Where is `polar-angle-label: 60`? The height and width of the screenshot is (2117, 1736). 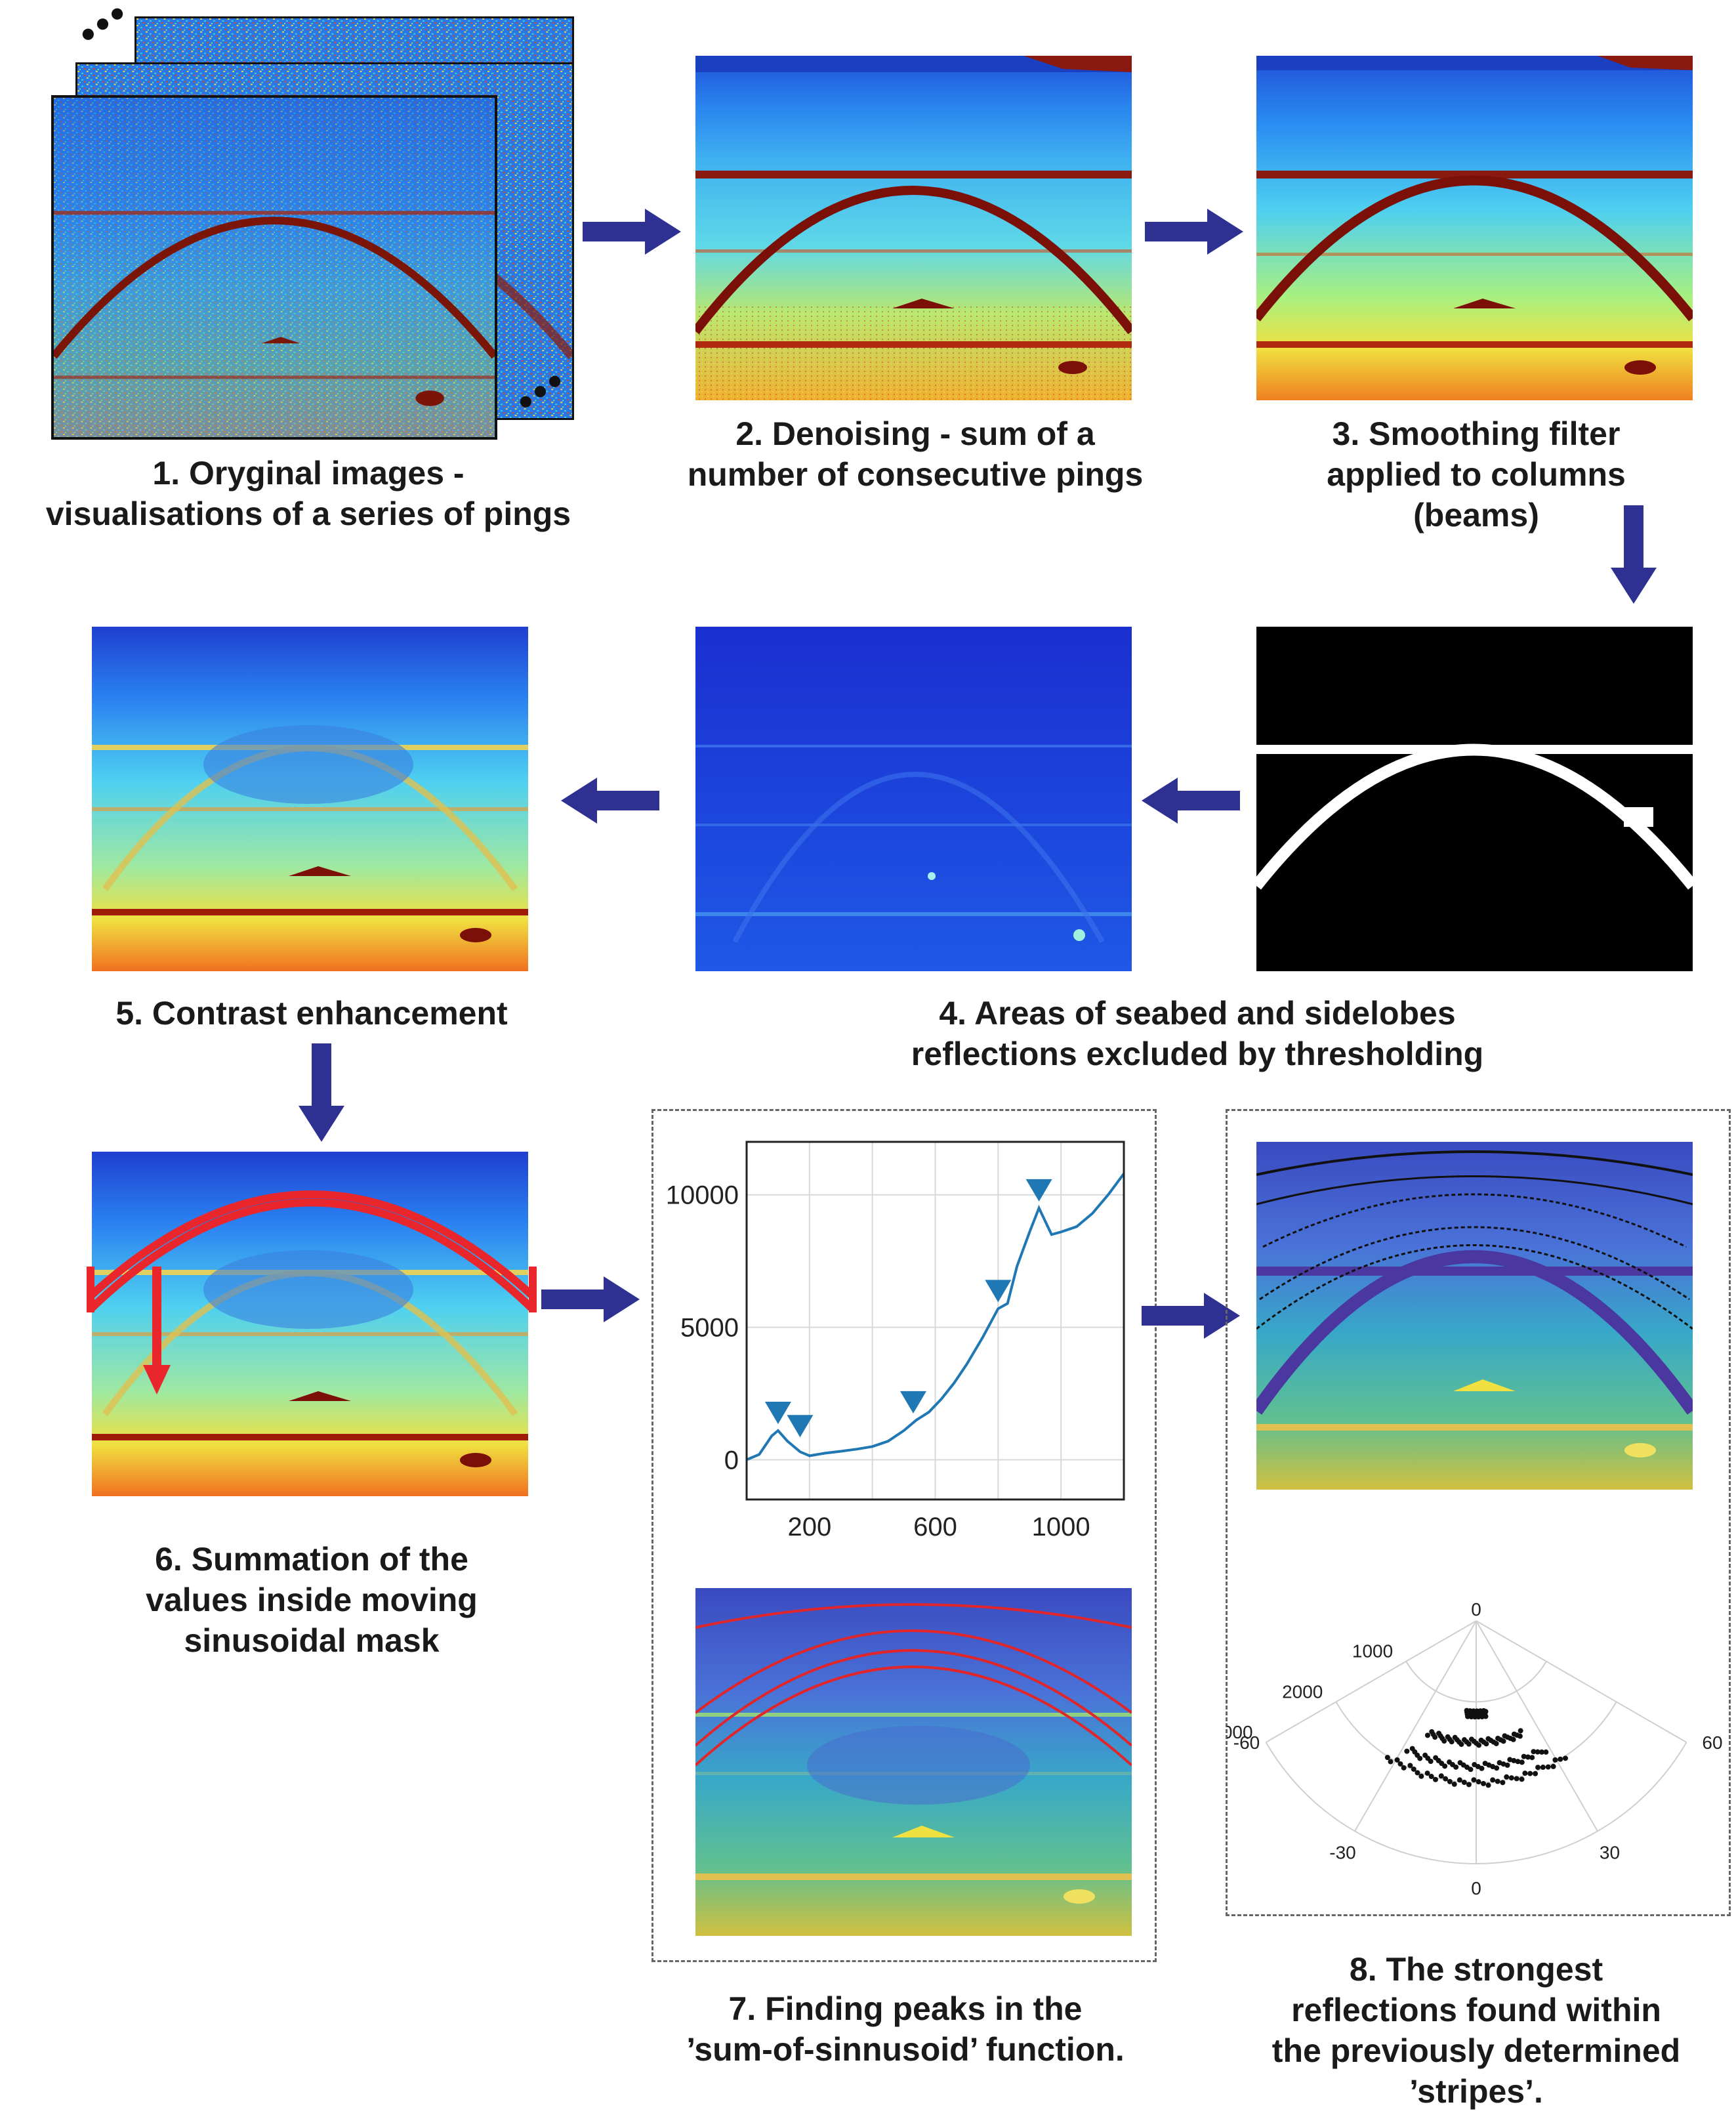
polar-angle-label: 60 is located at coordinates (1712, 1742).